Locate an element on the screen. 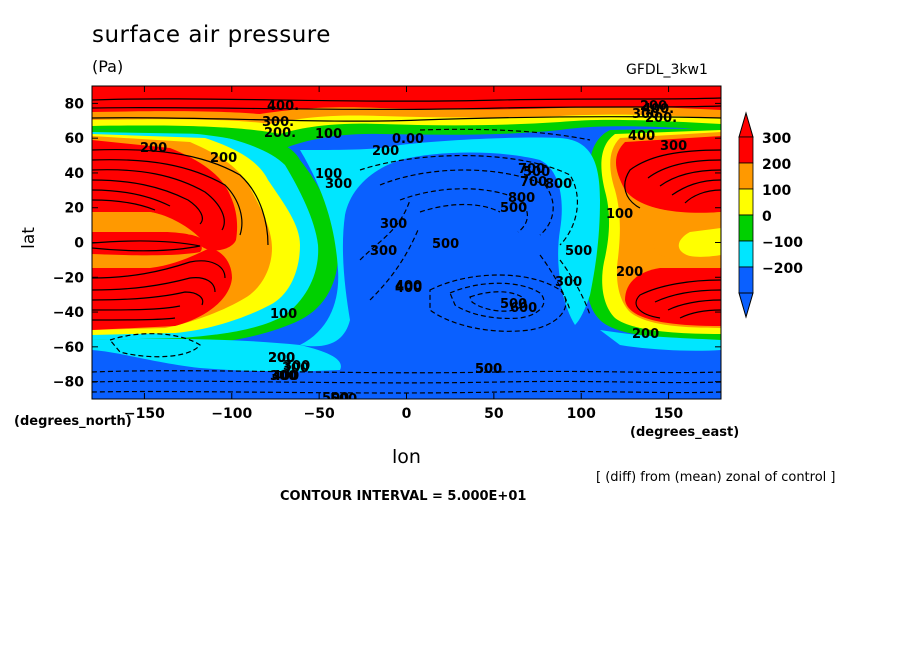 The image size is (904, 654). x-tick-label: −150 is located at coordinates (144, 414).